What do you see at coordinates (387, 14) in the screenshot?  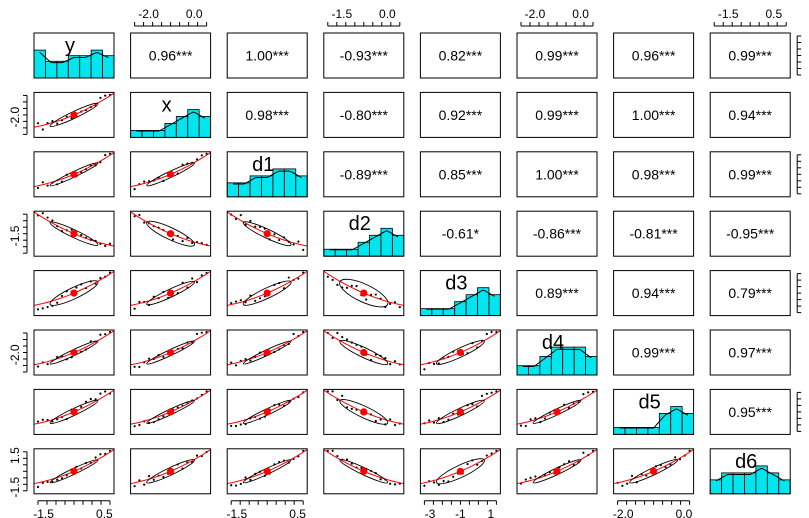 I see `axis-tick-label: 0.0` at bounding box center [387, 14].